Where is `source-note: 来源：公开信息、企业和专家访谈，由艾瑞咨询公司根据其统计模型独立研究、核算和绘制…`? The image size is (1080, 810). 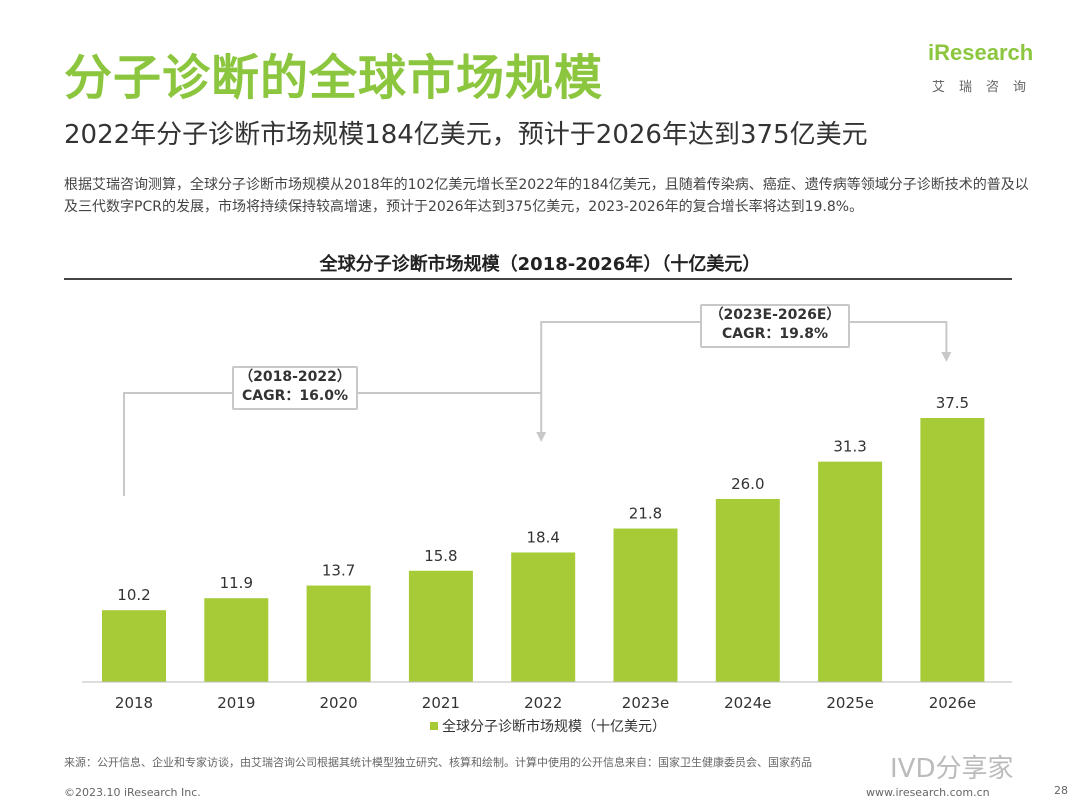
source-note: 来源：公开信息、企业和专家访谈，由艾瑞咨询公司根据其统计模型独立研究、核算和绘制… is located at coordinates (438, 762).